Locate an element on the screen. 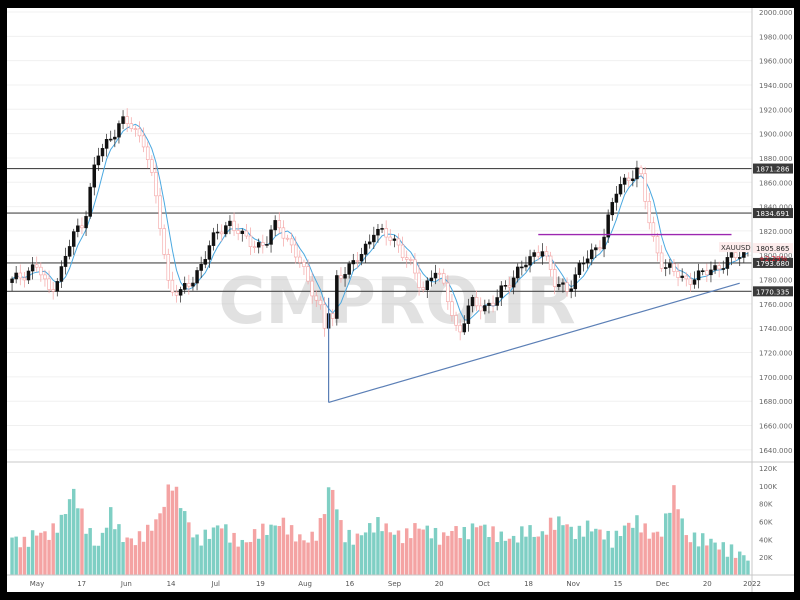 The image size is (800, 600). time-tick-label: 18 is located at coordinates (528, 584).